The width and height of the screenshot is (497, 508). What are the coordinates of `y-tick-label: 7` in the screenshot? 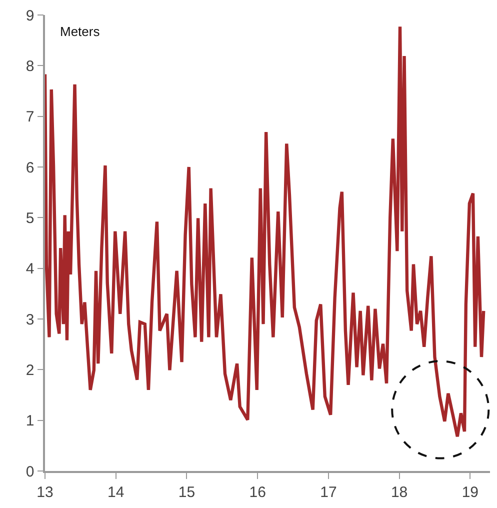 It's located at (30, 117).